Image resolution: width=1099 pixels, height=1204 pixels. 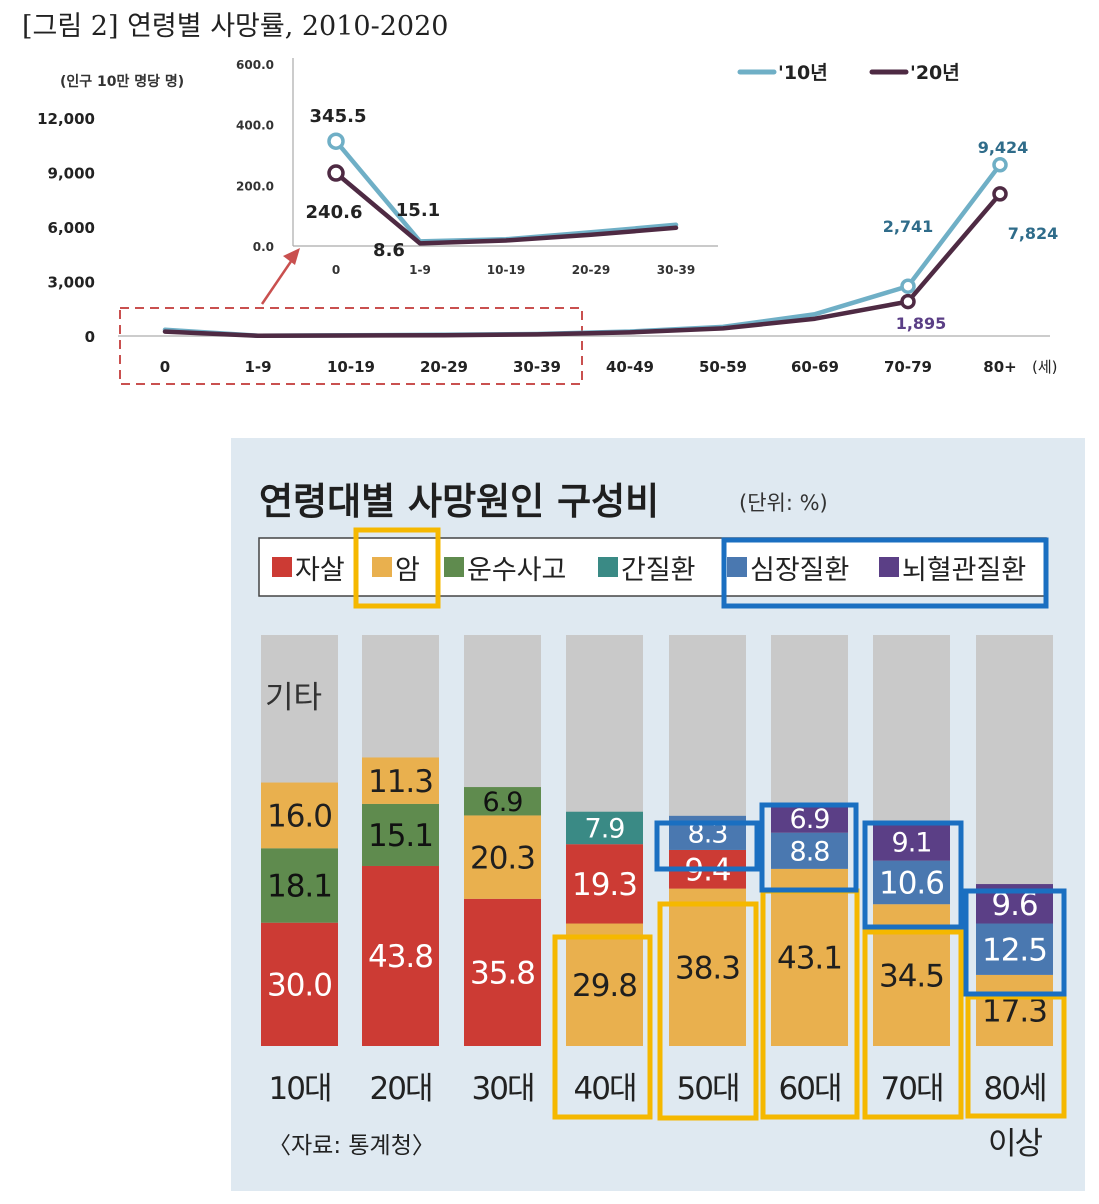 I want to click on data-label: 20.3, so click(x=502, y=858).